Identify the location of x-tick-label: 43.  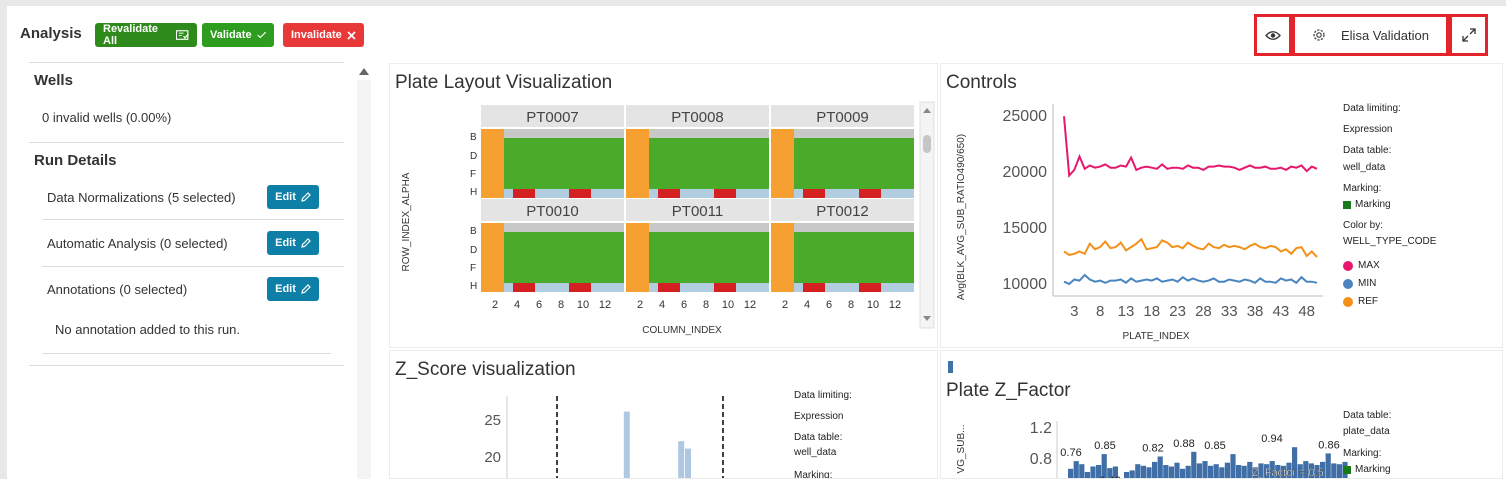
(1281, 311).